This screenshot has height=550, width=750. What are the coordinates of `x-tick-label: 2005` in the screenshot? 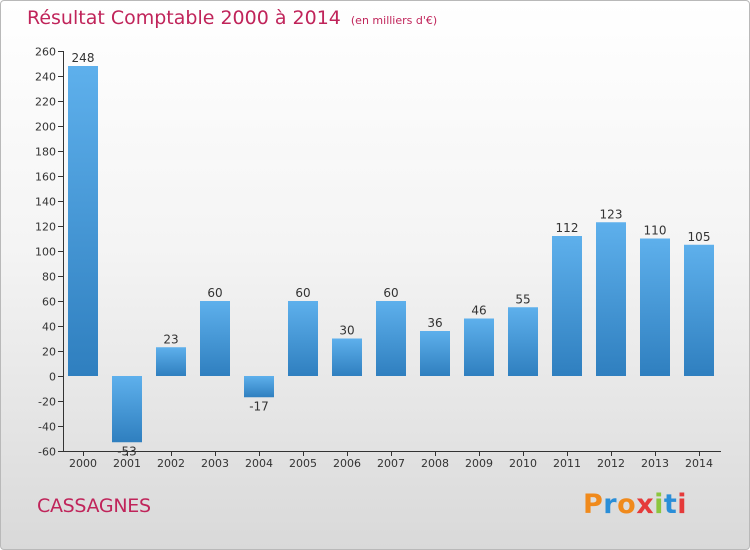 It's located at (303, 463).